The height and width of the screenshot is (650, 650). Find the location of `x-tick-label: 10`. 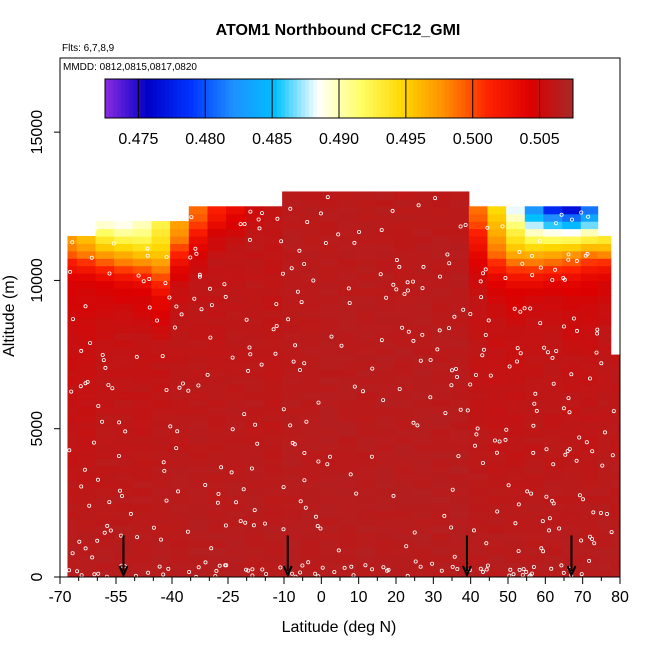

x-tick-label: 10 is located at coordinates (359, 597).